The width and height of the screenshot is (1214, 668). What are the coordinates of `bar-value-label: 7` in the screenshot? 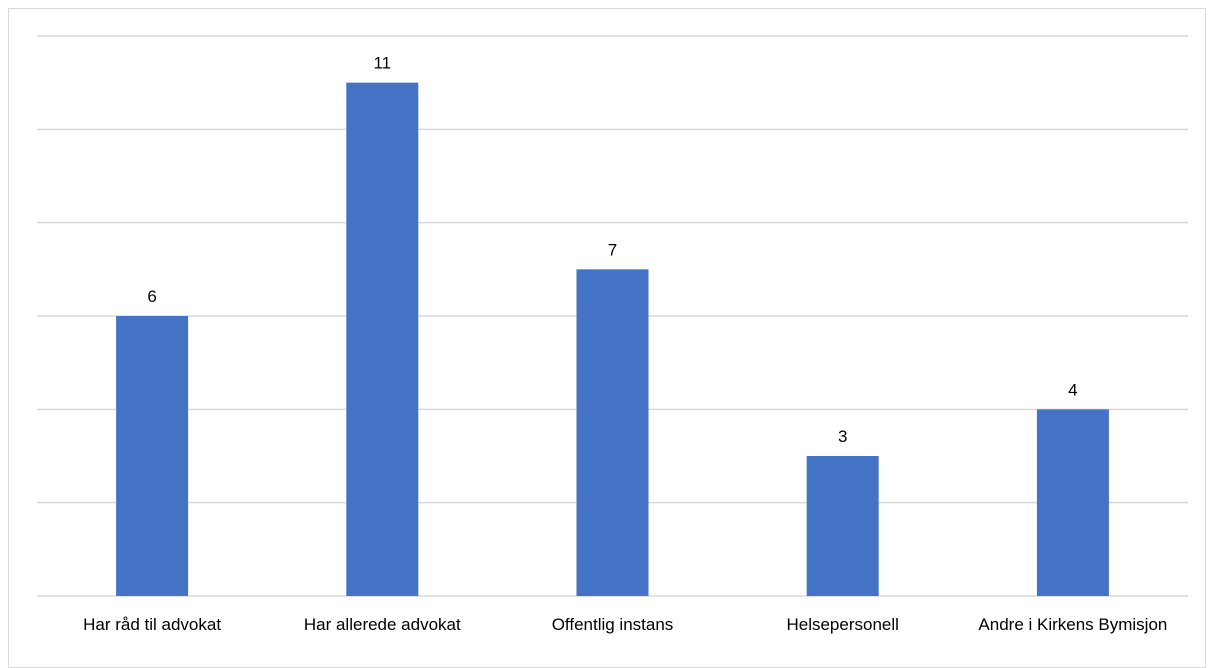 It's located at (612, 249).